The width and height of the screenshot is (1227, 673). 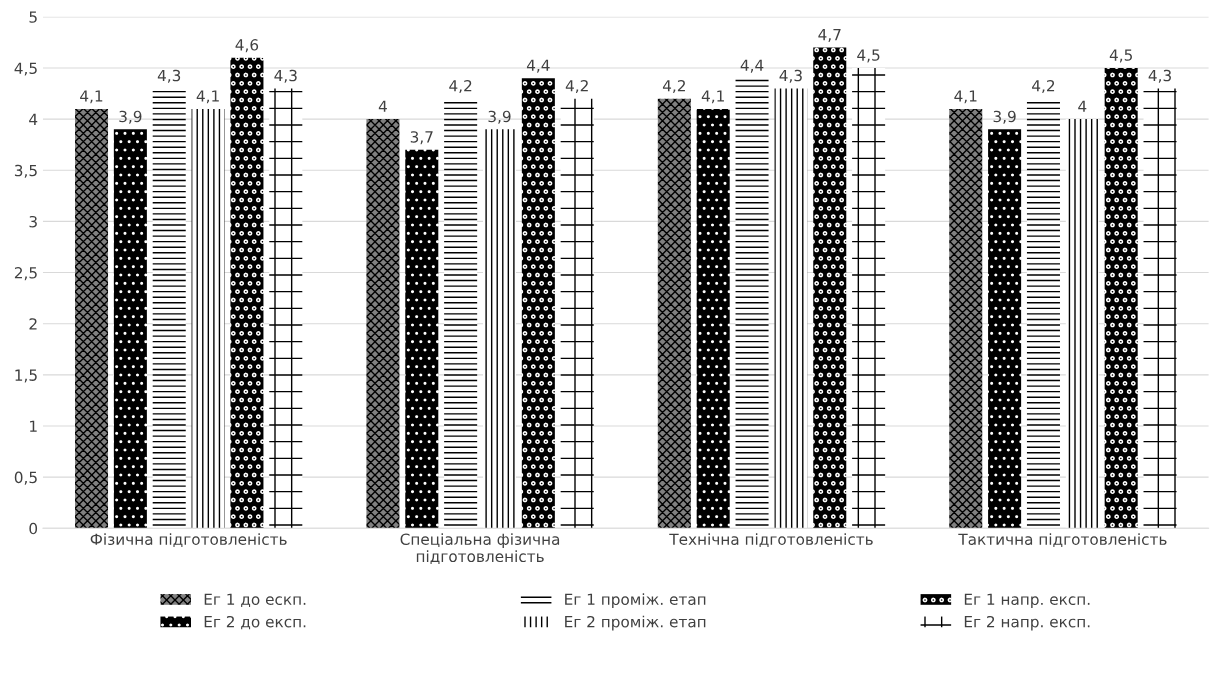 What do you see at coordinates (635, 623) in the screenshot?
I see `legend-label: Ег 2 проміж. етап` at bounding box center [635, 623].